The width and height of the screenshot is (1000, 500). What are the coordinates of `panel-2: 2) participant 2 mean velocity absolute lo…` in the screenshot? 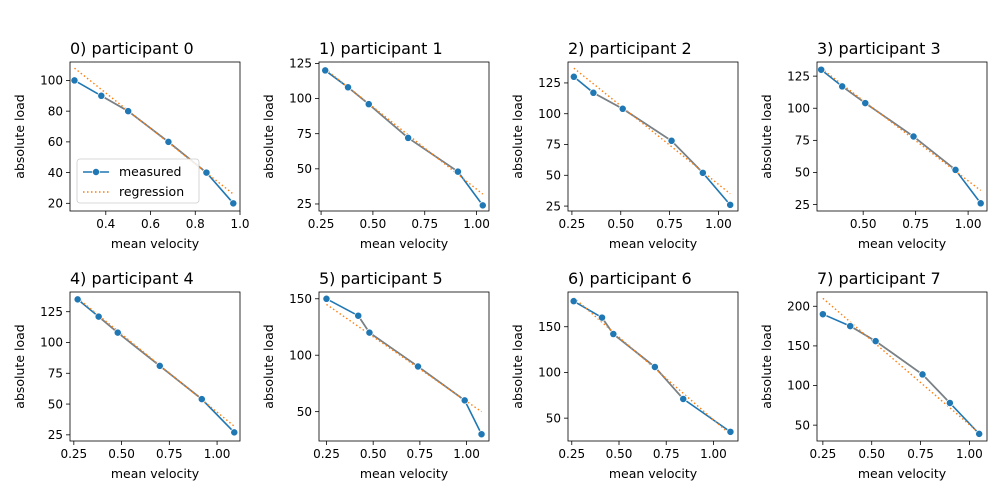 It's located at (624, 145).